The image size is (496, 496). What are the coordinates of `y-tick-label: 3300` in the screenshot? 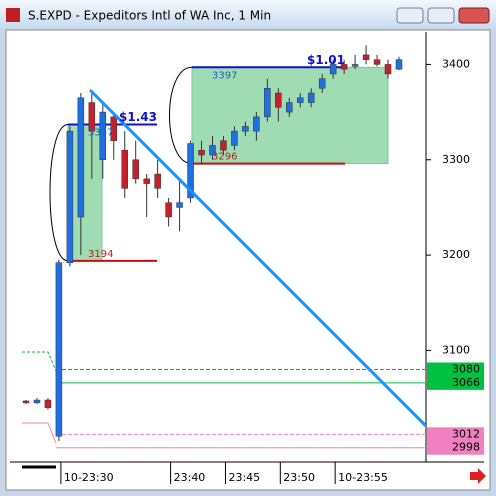 It's located at (456, 159).